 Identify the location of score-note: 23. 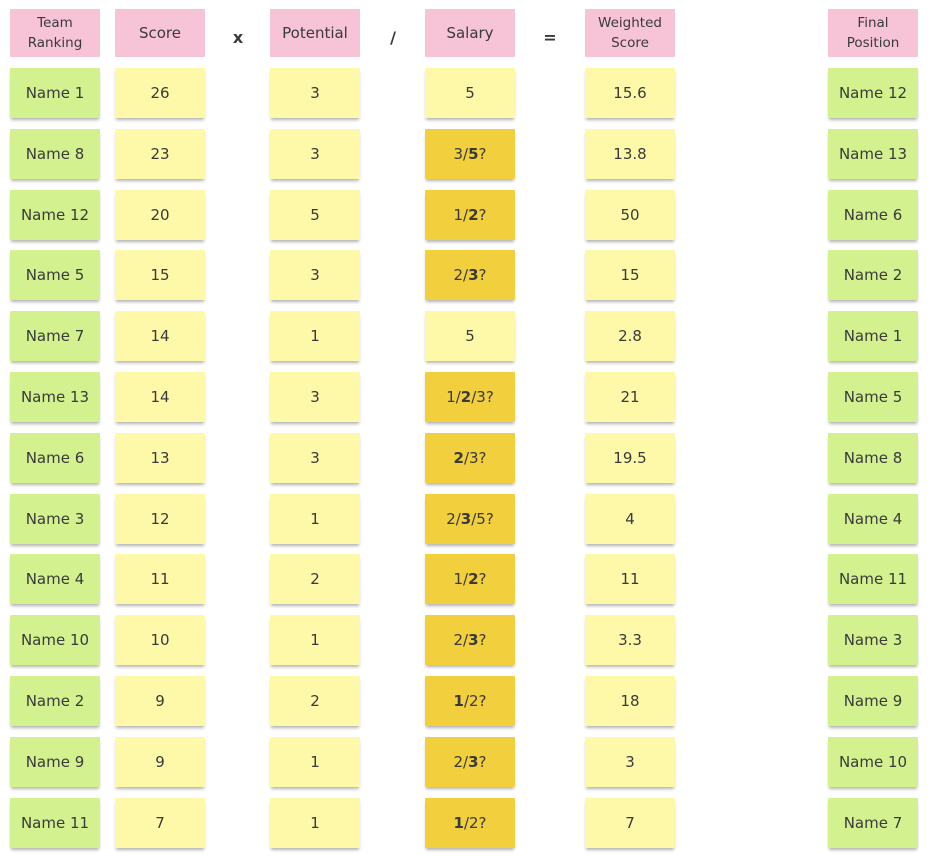
(160, 154).